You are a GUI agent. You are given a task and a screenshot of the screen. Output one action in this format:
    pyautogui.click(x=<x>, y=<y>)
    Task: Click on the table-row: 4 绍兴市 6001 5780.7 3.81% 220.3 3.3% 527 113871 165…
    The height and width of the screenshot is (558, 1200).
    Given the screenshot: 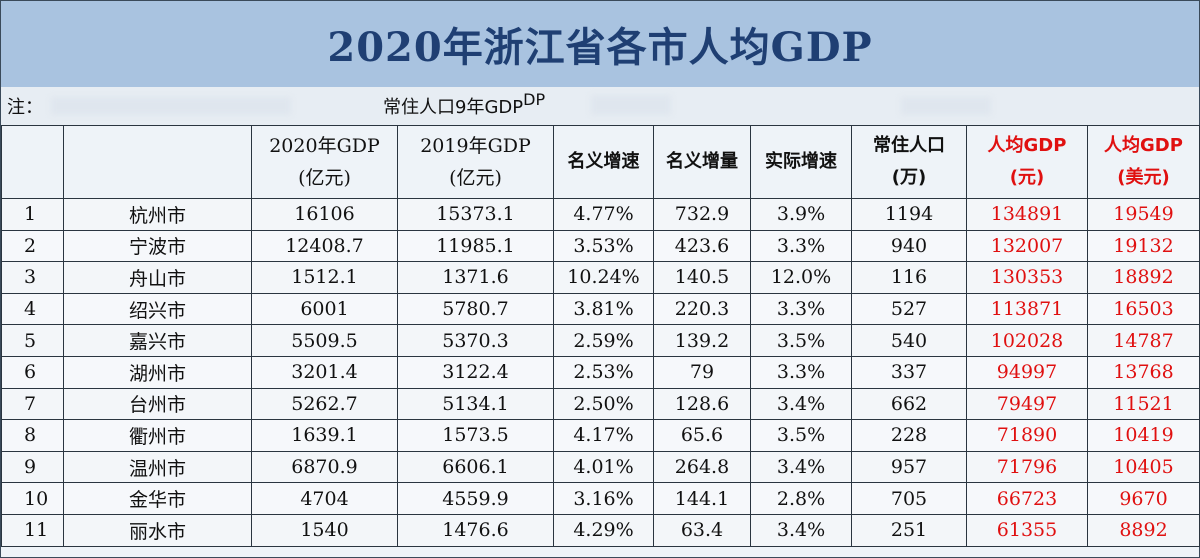 What is the action you would take?
    pyautogui.click(x=600, y=309)
    